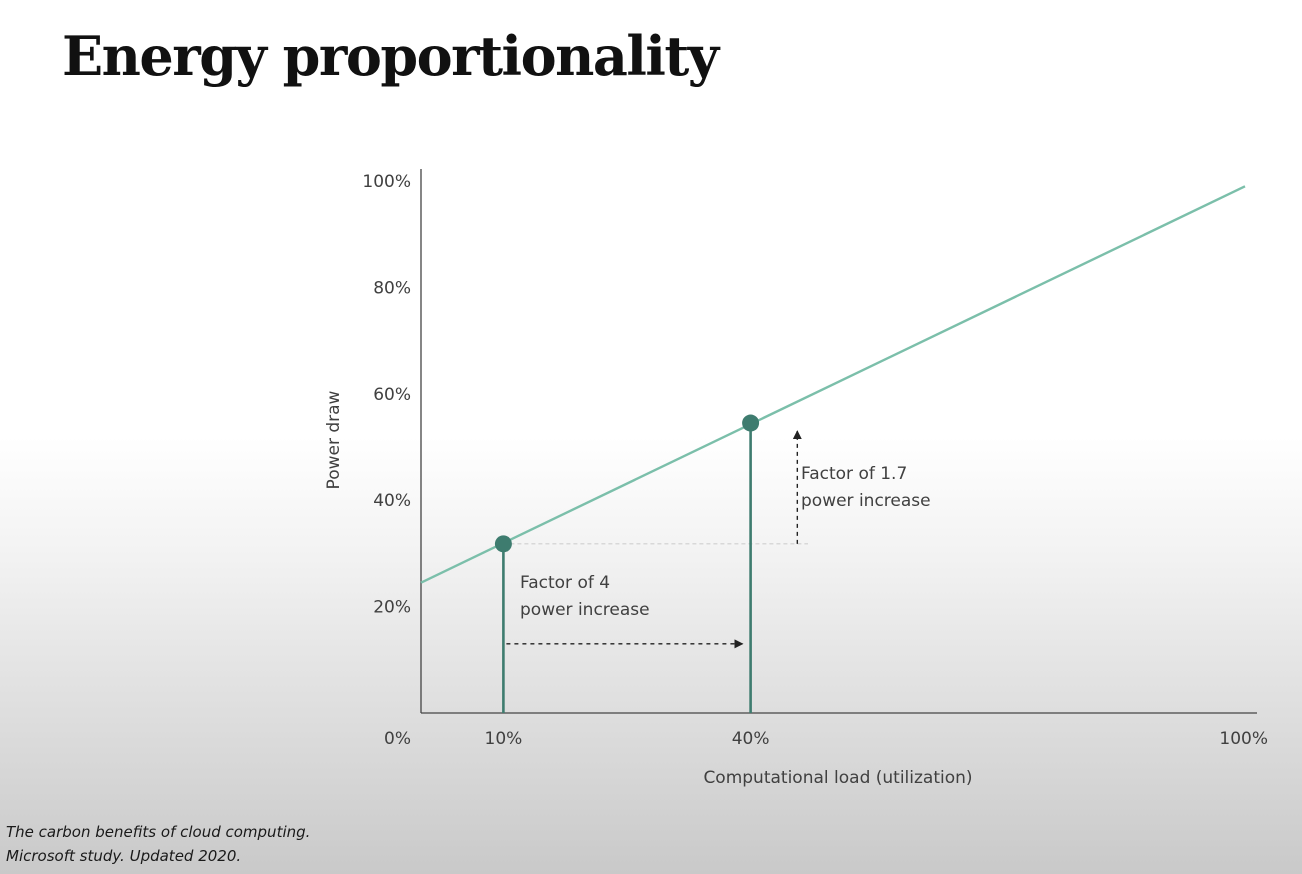 The height and width of the screenshot is (874, 1302). What do you see at coordinates (504, 739) in the screenshot?
I see `x-tick-label: 10%` at bounding box center [504, 739].